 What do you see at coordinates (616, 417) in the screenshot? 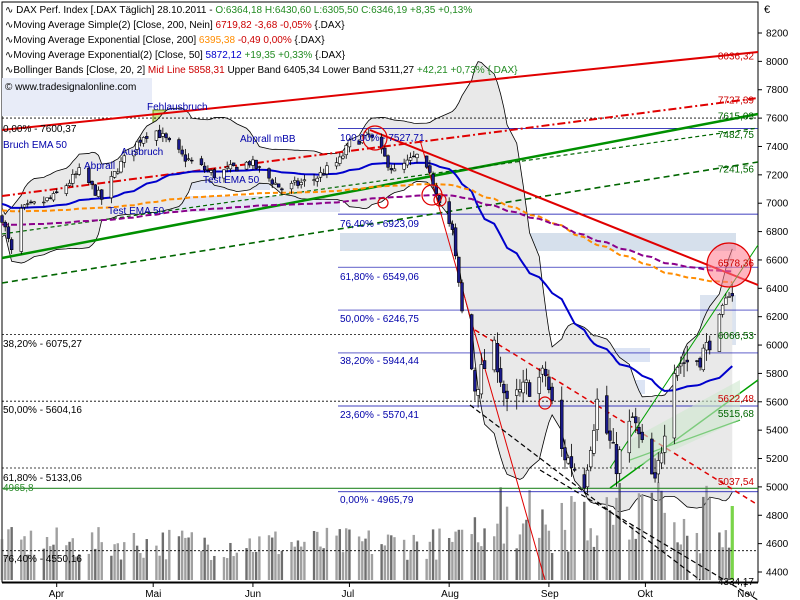
I see `trendline-red-dashed` at bounding box center [616, 417].